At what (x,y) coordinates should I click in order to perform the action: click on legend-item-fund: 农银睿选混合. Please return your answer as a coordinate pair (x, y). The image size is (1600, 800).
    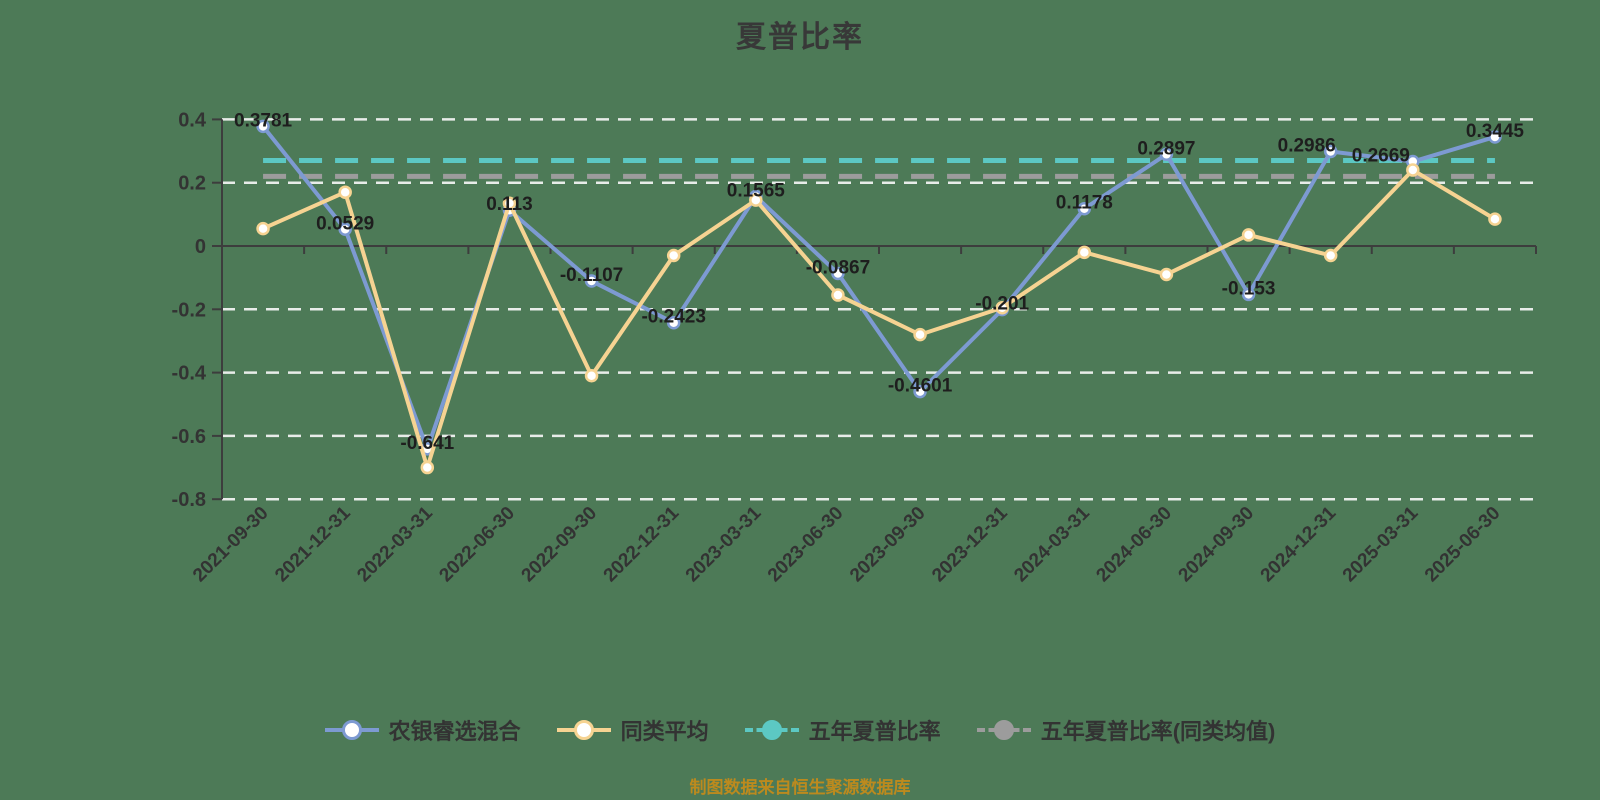
    Looking at the image, I should click on (422, 730).